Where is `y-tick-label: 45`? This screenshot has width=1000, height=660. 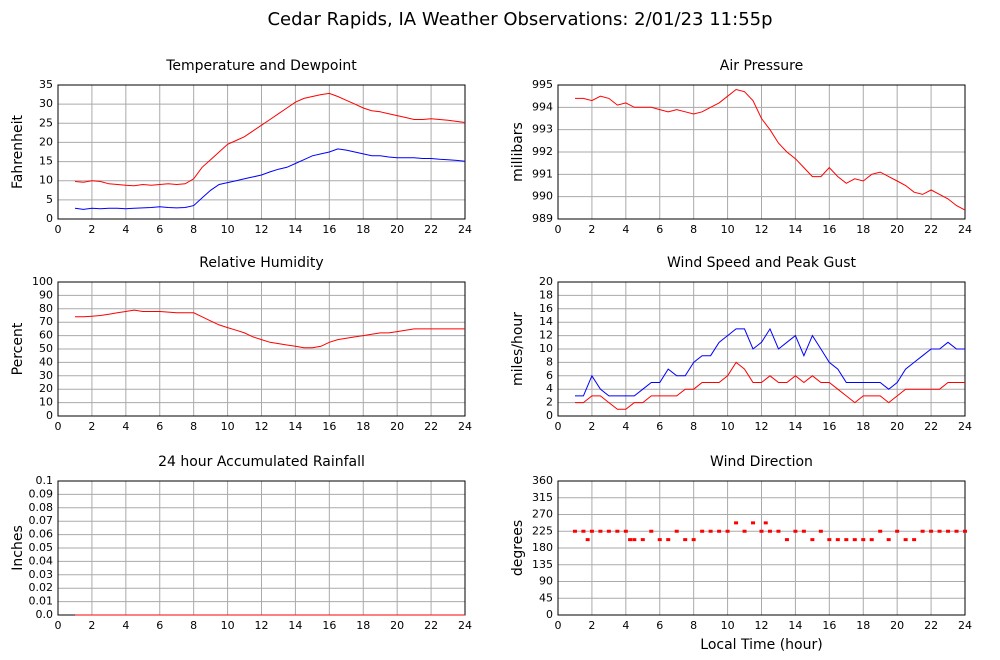 y-tick-label: 45 is located at coordinates (546, 597).